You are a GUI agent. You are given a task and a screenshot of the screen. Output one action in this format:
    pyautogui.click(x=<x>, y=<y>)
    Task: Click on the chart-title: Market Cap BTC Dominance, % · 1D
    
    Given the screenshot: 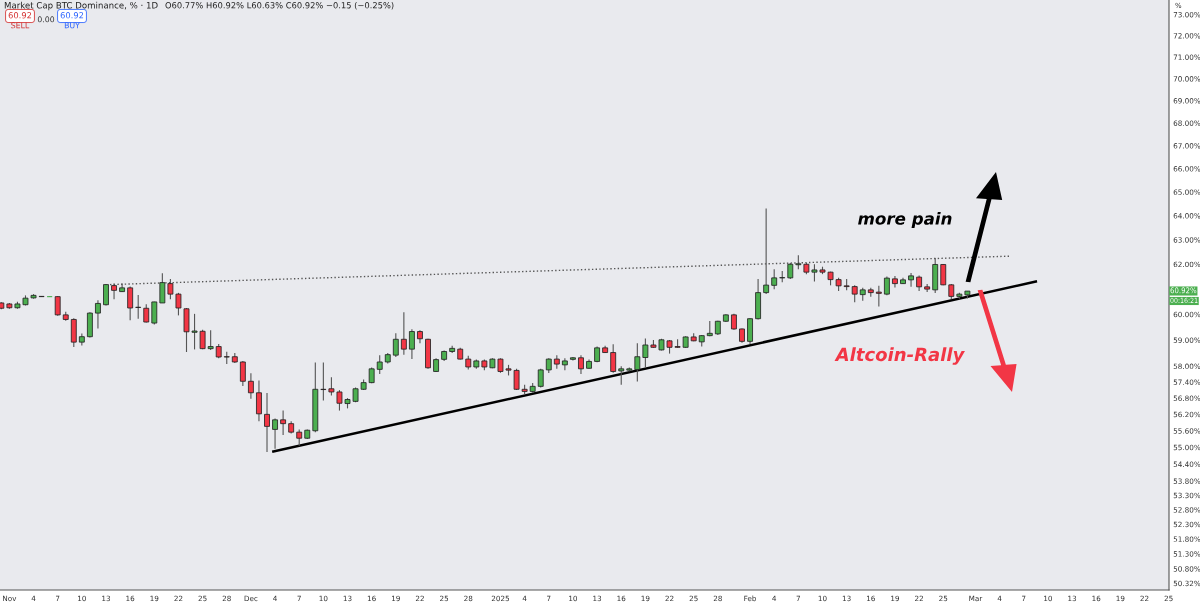 What is the action you would take?
    pyautogui.click(x=81, y=6)
    